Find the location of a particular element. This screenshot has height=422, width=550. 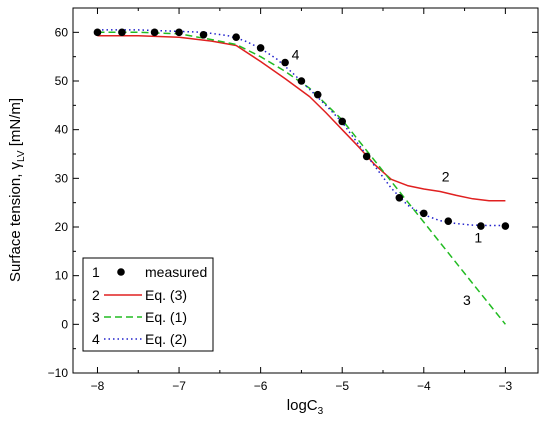

x-tick-label: −8 is located at coordinates (98, 386).